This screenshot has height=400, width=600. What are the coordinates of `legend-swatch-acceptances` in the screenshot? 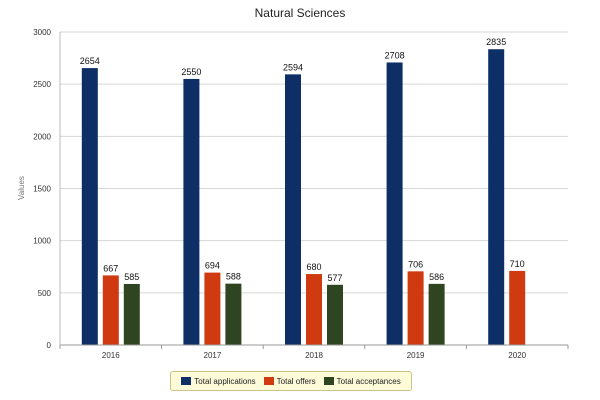 It's located at (328, 381).